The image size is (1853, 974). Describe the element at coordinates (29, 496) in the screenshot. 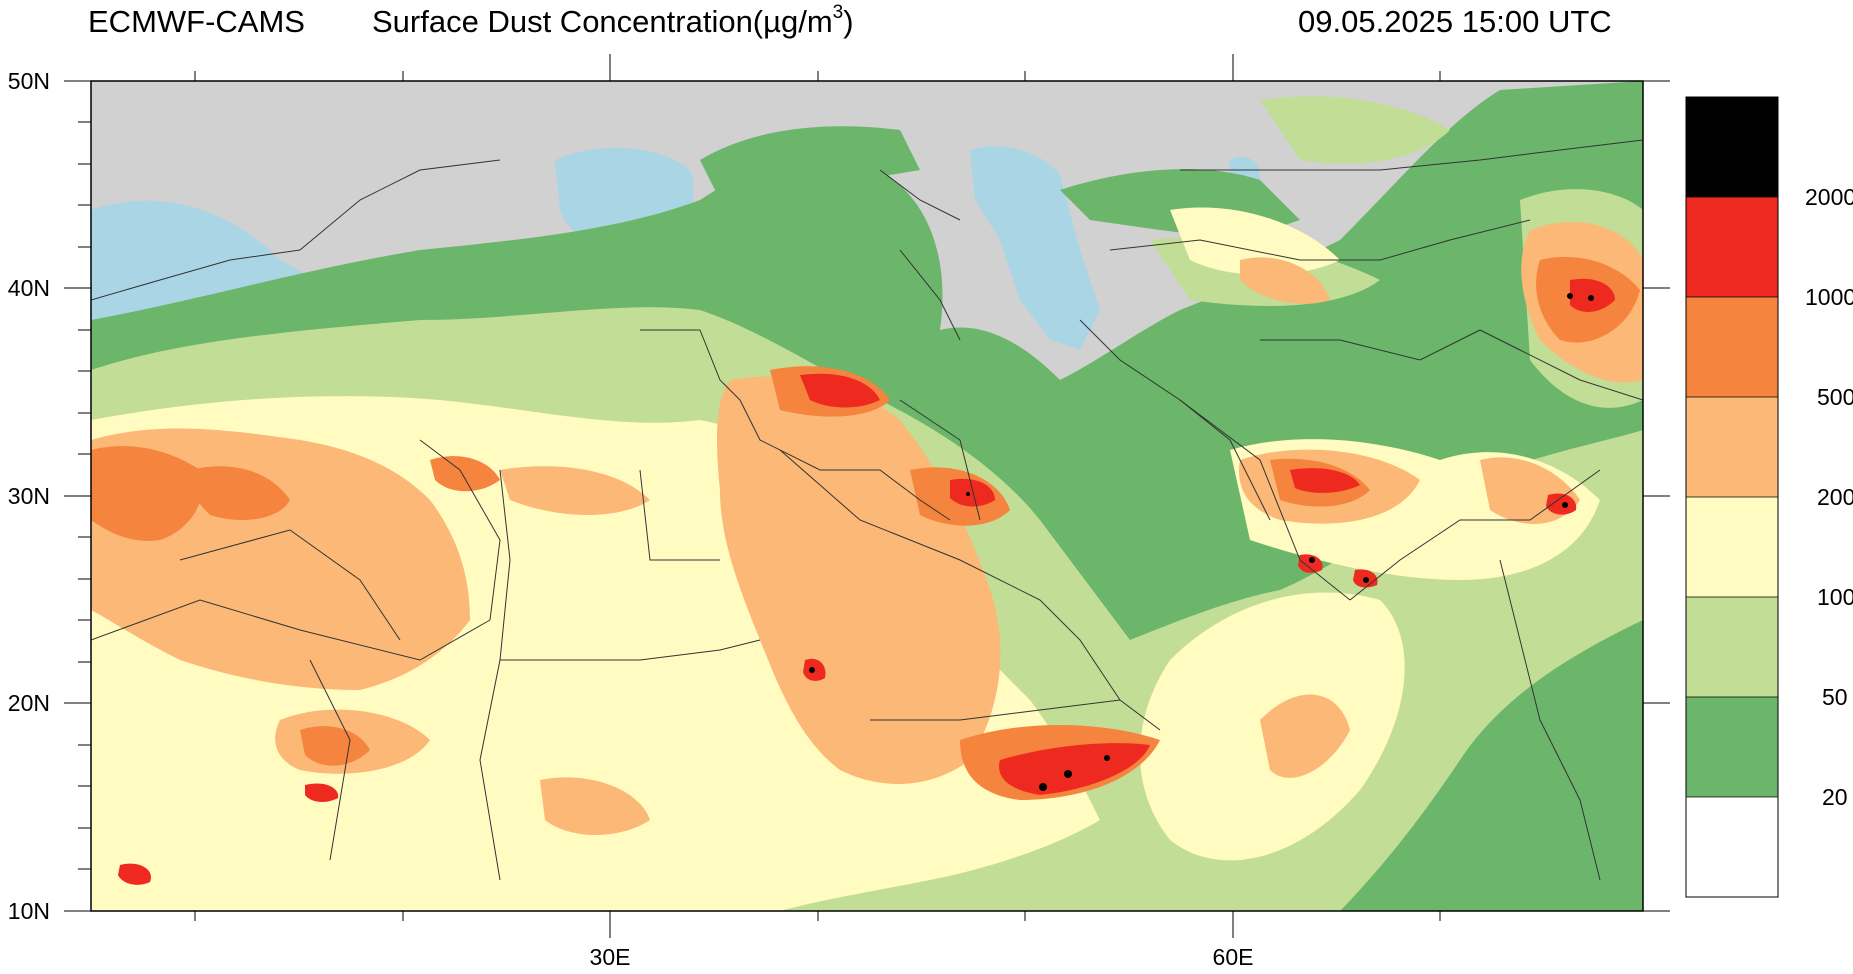

I see `lat-label-30n: 30N` at that location.